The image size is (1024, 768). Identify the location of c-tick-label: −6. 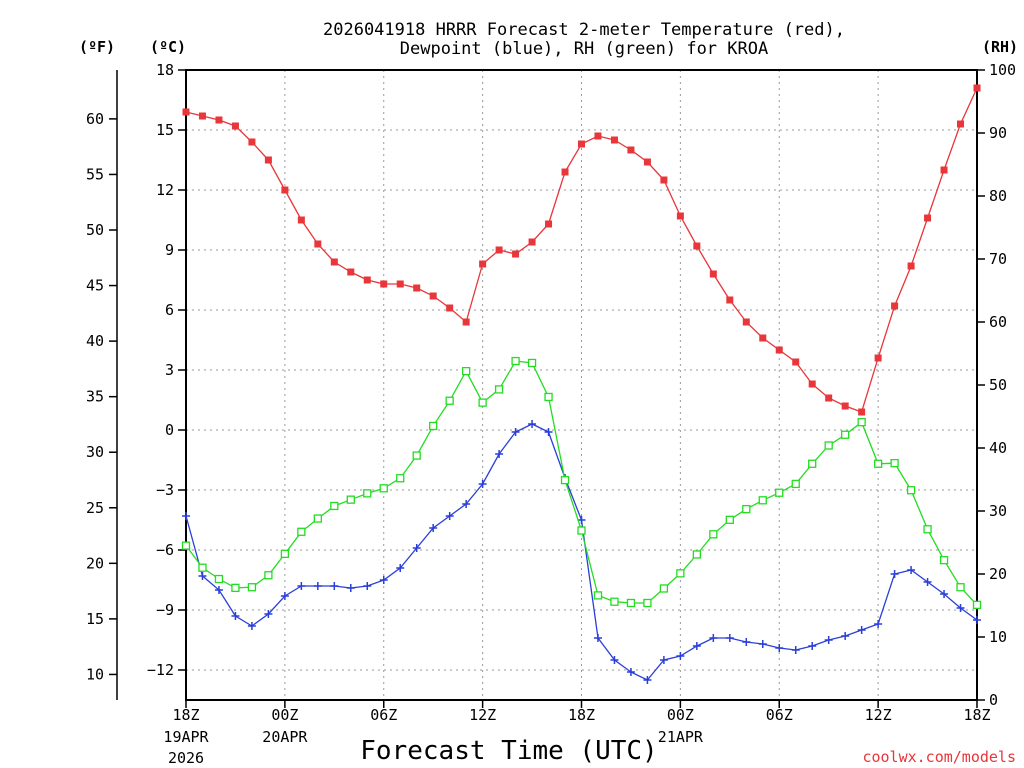
(165, 550).